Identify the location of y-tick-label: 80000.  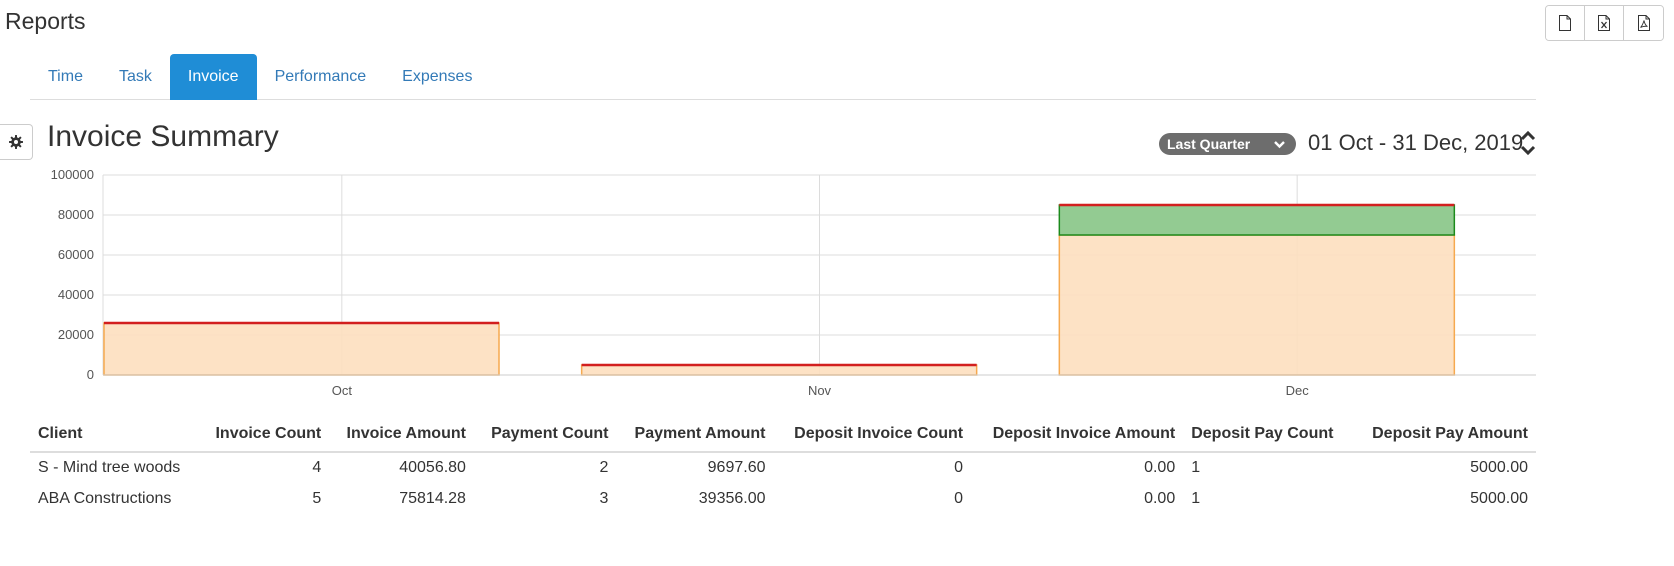
(76, 214).